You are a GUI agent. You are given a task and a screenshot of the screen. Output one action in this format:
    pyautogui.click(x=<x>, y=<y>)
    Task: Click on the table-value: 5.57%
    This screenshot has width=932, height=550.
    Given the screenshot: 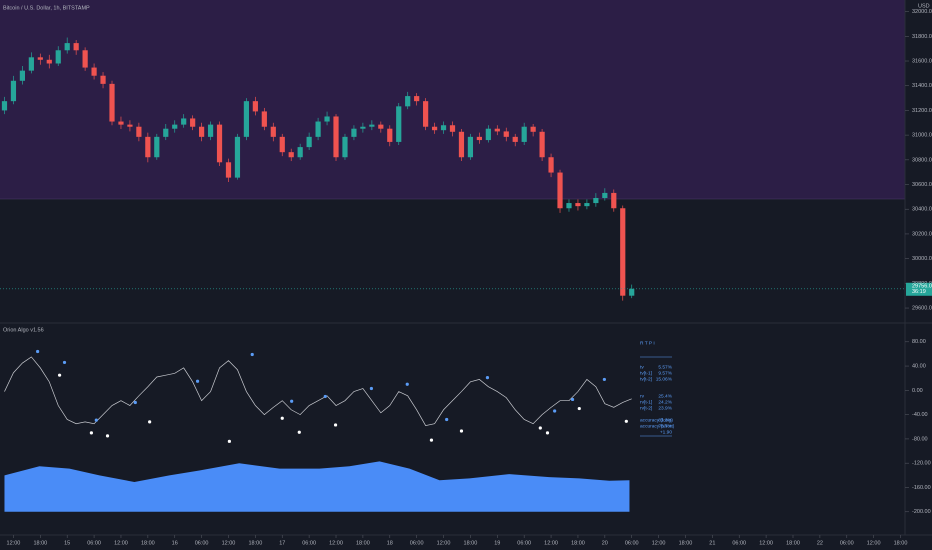 What is the action you would take?
    pyautogui.click(x=665, y=367)
    